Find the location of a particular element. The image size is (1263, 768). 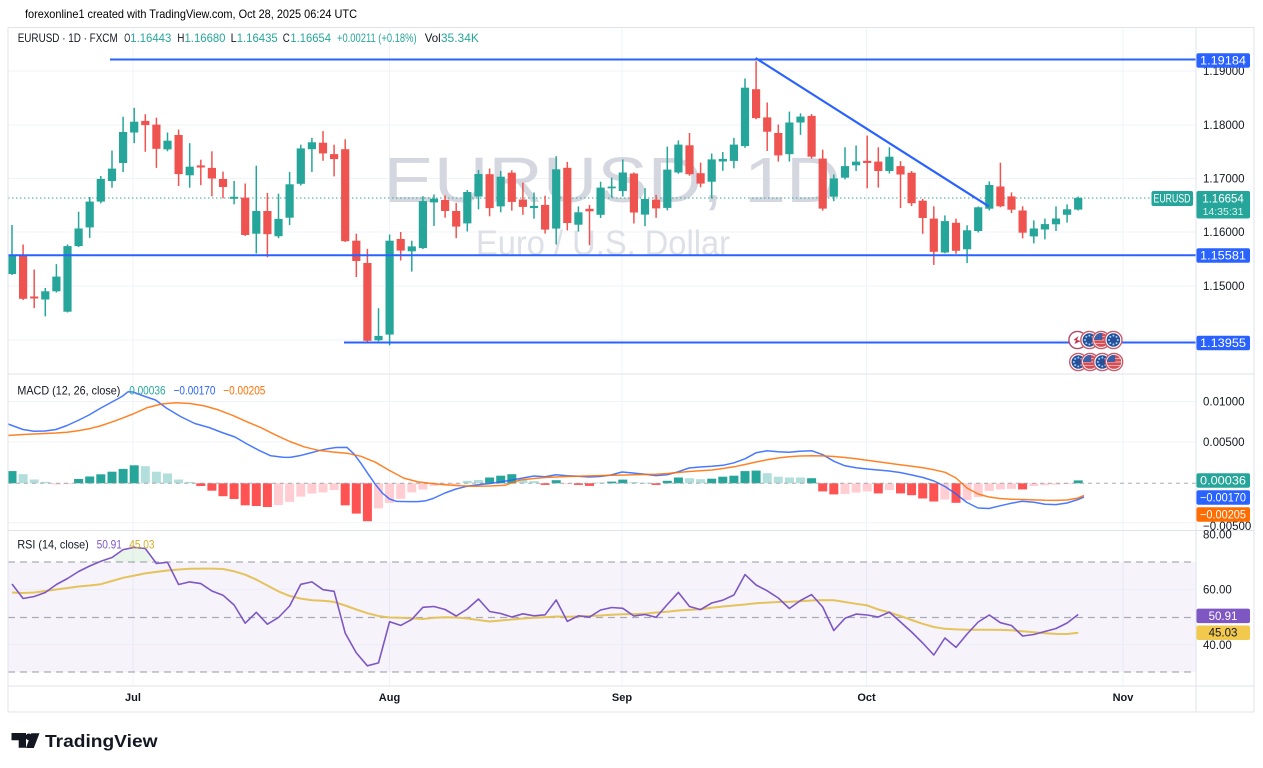

svg-text: EURUSD · 1D · FXCM is located at coordinates (68, 38).